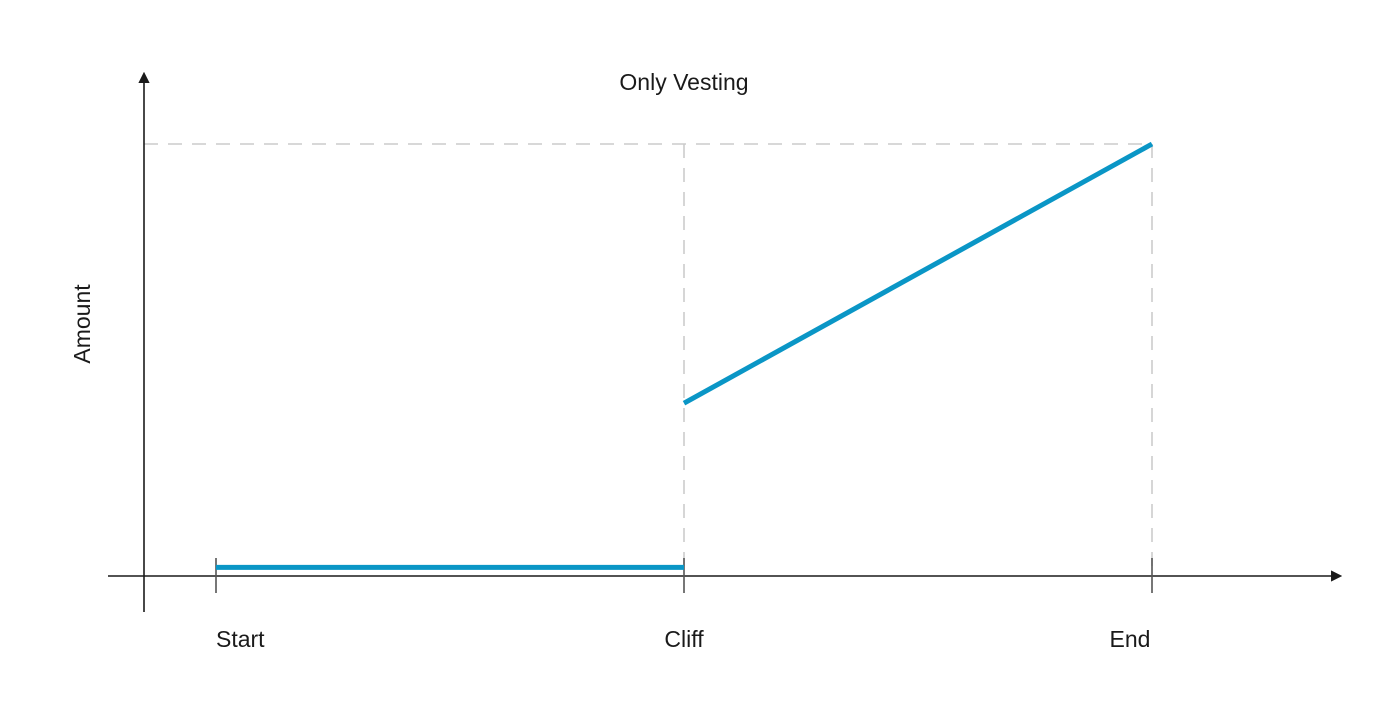  I want to click on x-tick-label-end: End, so click(1130, 639).